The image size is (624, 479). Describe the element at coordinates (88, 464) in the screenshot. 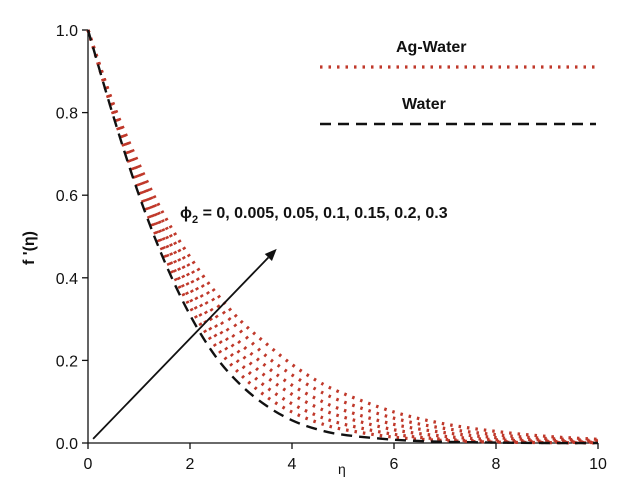

I see `x-tick-label: 0` at that location.